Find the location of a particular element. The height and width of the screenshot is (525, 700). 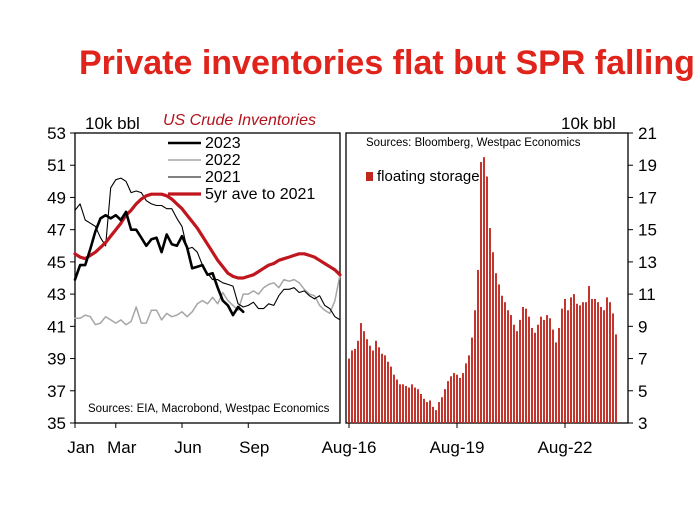

left-y-tick-label: 53 is located at coordinates (56, 133).